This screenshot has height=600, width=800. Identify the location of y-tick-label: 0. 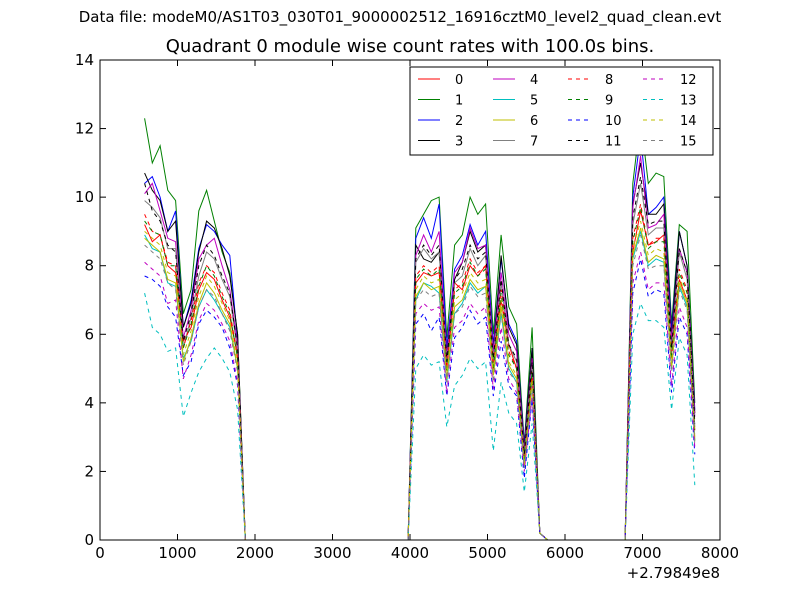
(89, 540).